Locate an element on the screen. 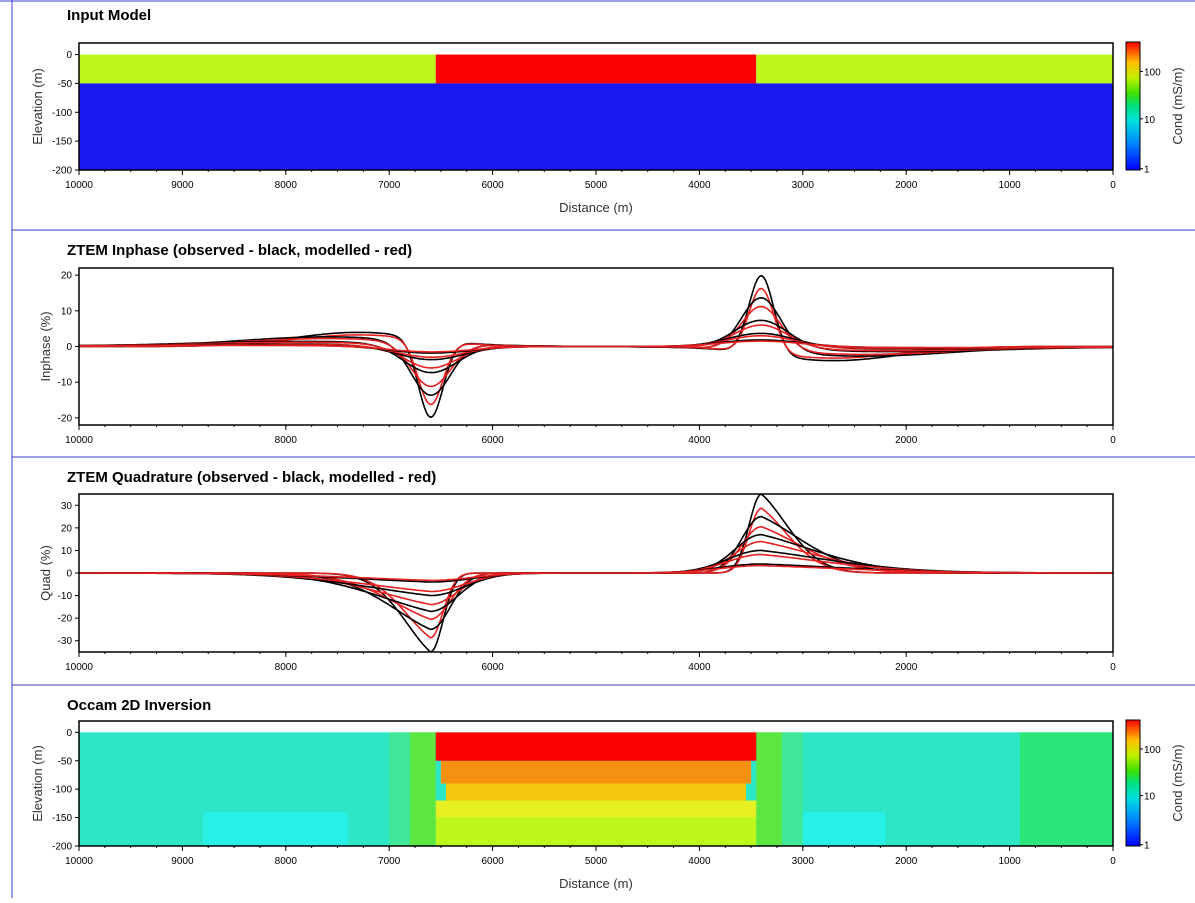 The image size is (1195, 903). curves is located at coordinates (596, 346).